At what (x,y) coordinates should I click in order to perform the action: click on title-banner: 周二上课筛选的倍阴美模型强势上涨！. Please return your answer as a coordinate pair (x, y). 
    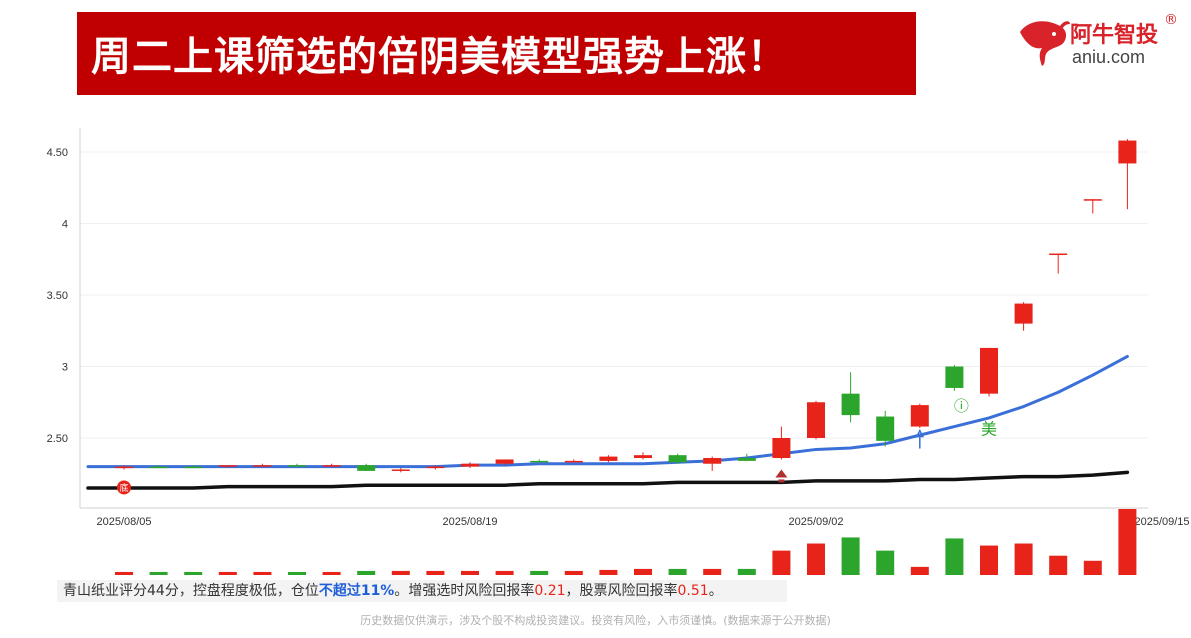
    Looking at the image, I should click on (496, 53).